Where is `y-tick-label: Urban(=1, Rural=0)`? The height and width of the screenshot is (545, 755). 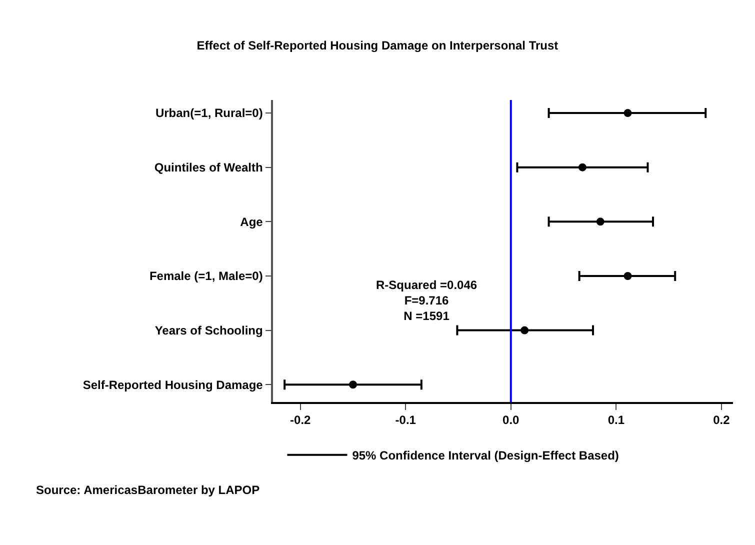
y-tick-label: Urban(=1, Rural=0) is located at coordinates (209, 113).